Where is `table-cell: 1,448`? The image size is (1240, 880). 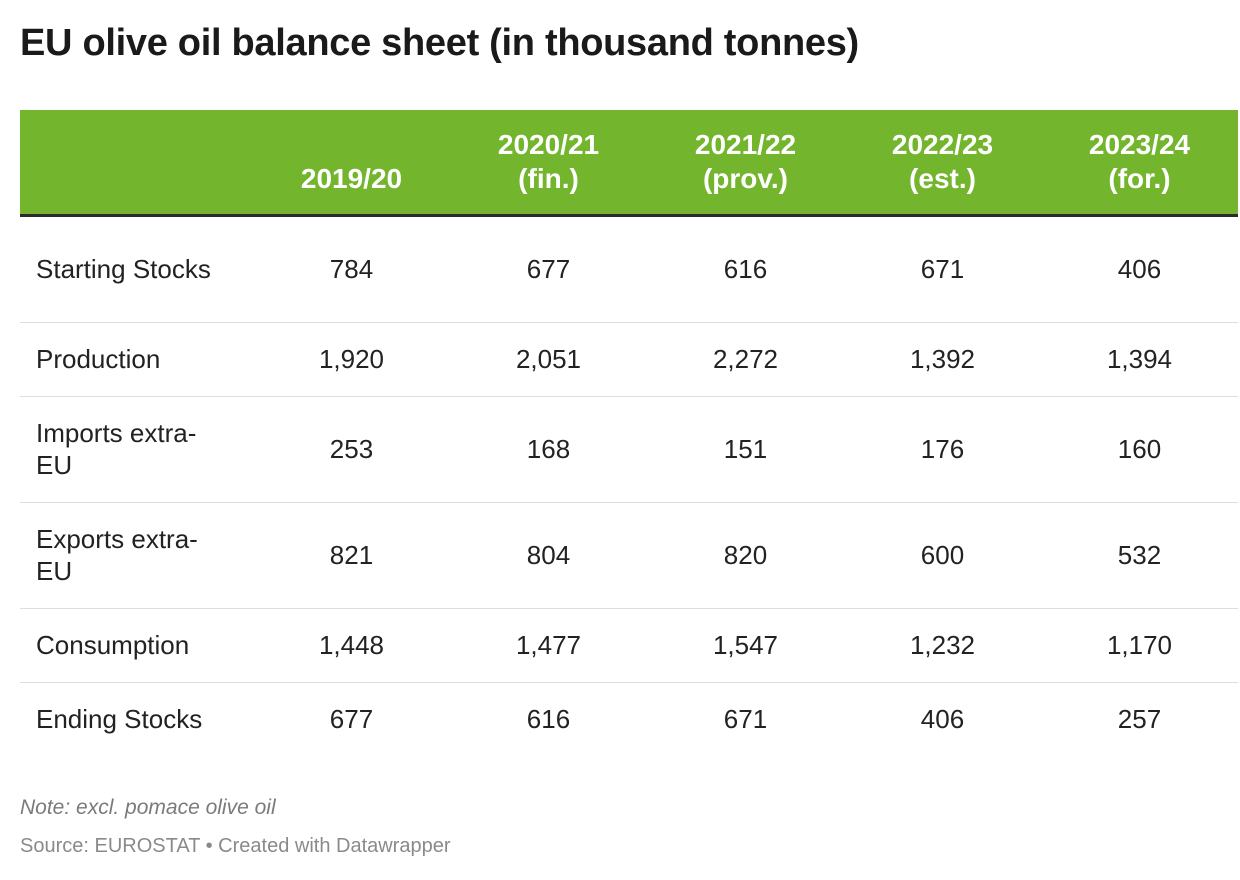 table-cell: 1,448 is located at coordinates (351, 645).